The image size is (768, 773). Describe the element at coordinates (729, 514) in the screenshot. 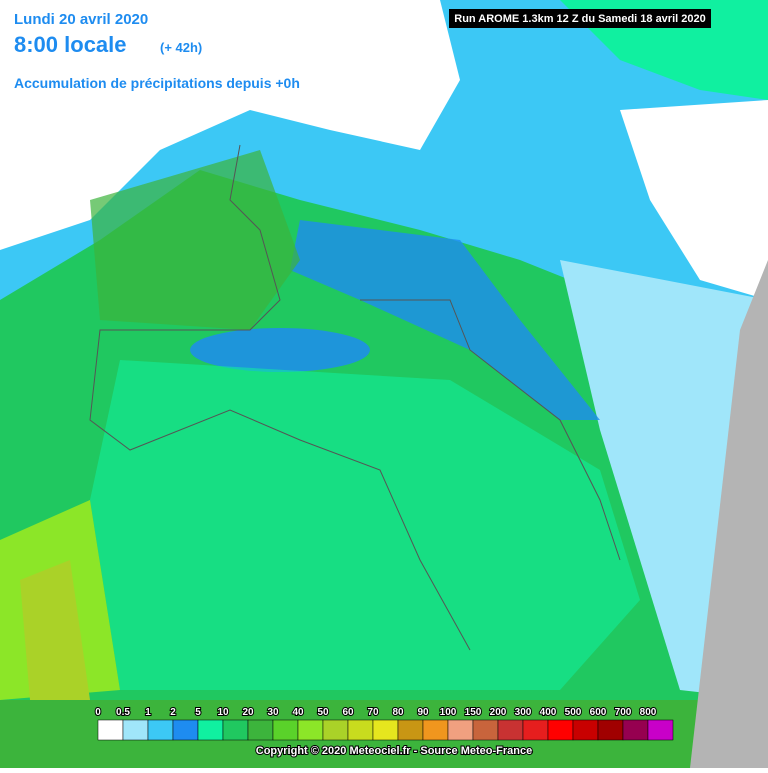

I see `out-of-domain` at that location.